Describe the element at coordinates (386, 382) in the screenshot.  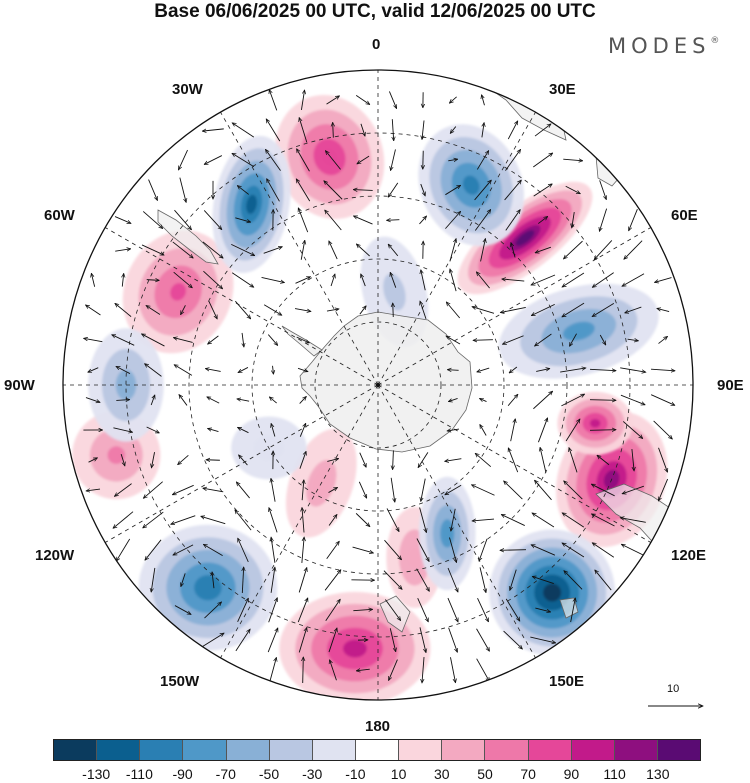
I see `antarctica-landmass` at that location.